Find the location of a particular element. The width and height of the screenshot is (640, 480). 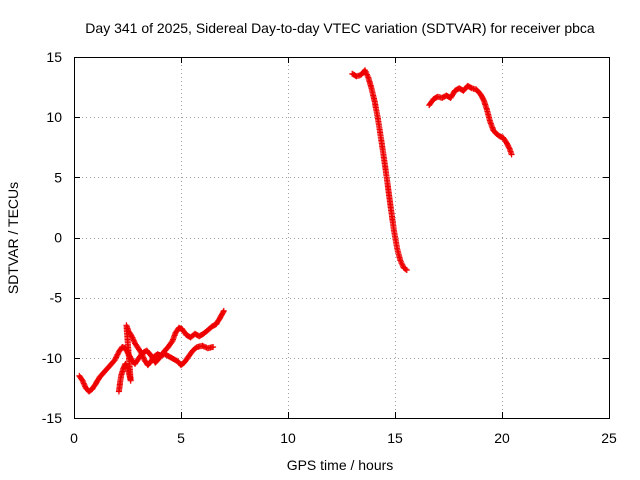

x-axis-label: GPS time / hours is located at coordinates (340, 465).